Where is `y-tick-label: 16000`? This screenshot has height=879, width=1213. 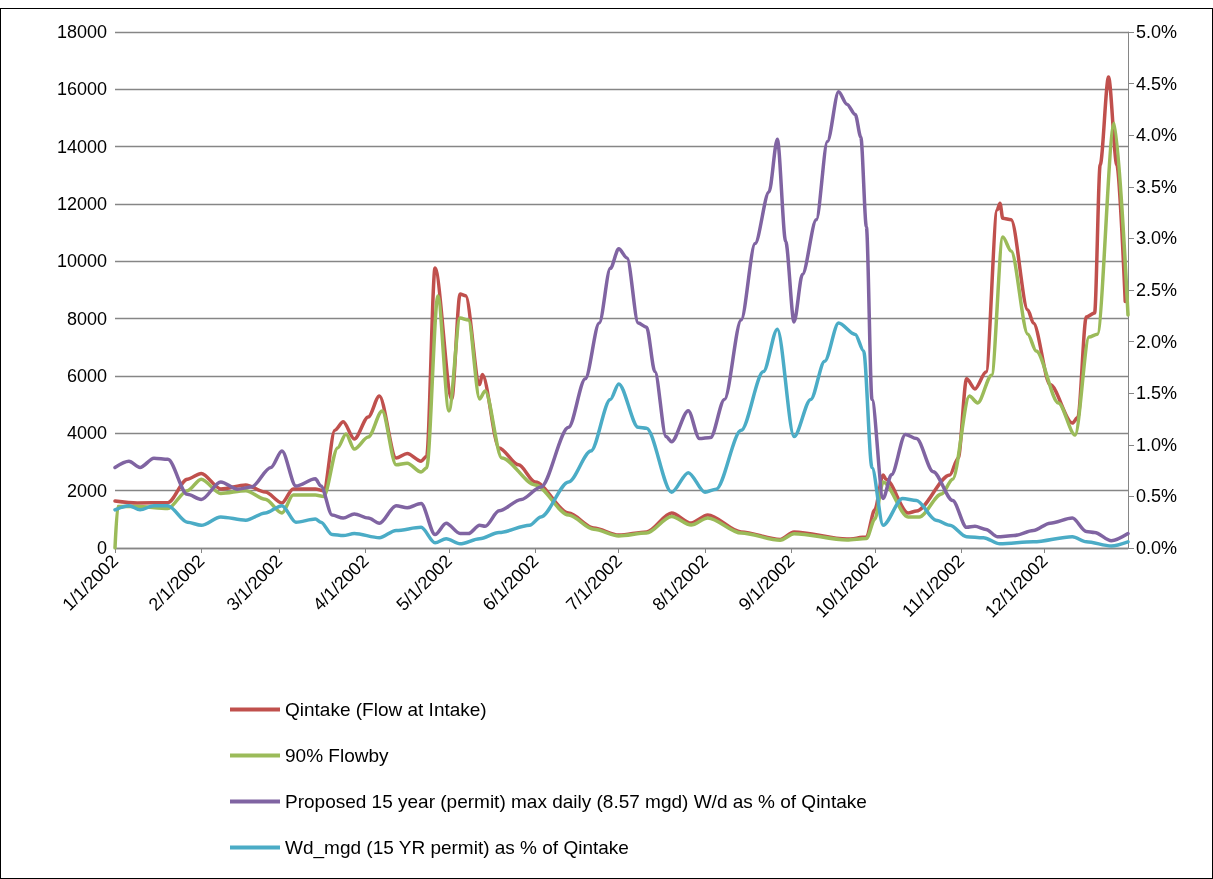
y-tick-label: 16000 is located at coordinates (81, 89).